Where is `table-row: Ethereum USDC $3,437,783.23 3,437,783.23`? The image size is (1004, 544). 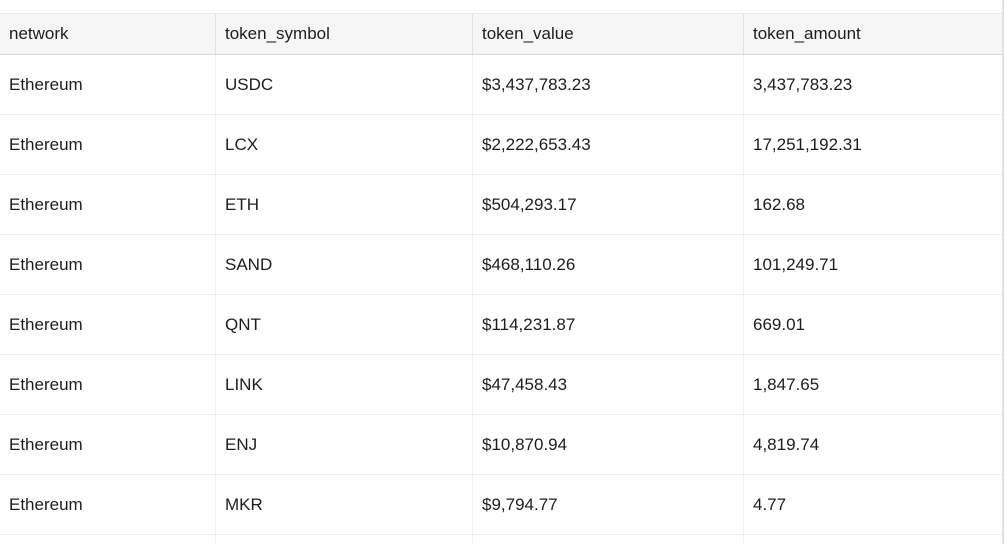 table-row: Ethereum USDC $3,437,783.23 3,437,783.23 is located at coordinates (502, 85).